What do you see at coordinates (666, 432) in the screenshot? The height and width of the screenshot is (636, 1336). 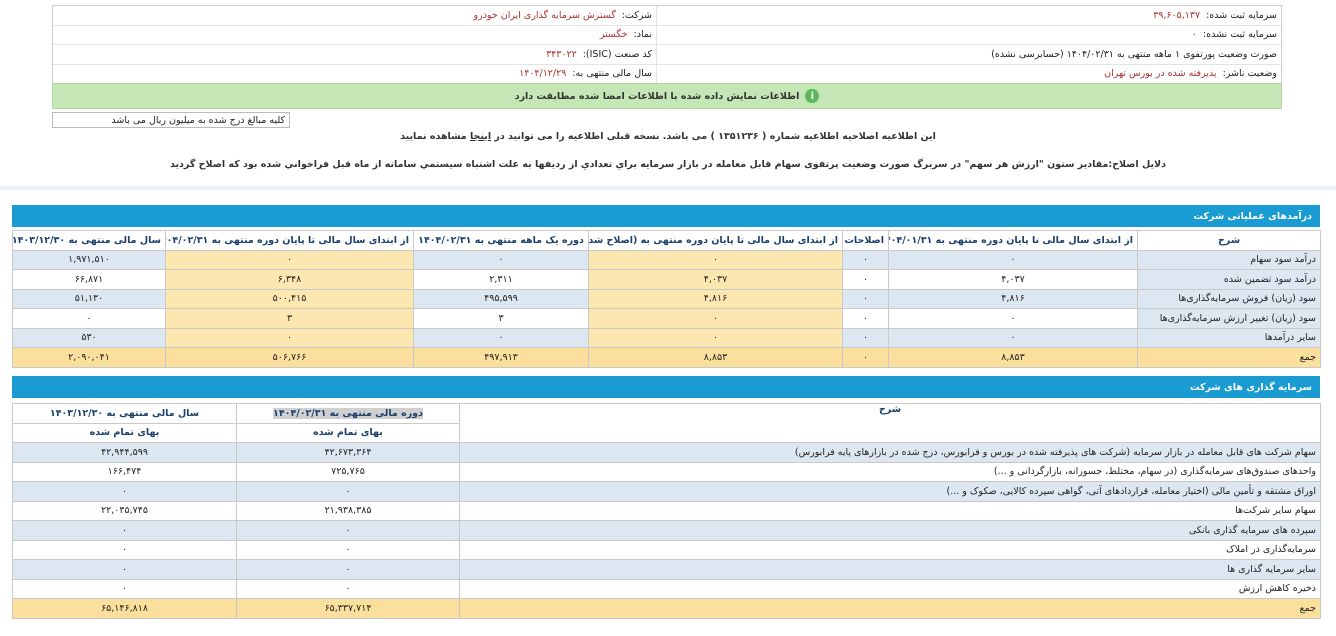 I see `header-row: بهای تمام شده بهای تمام شده` at bounding box center [666, 432].